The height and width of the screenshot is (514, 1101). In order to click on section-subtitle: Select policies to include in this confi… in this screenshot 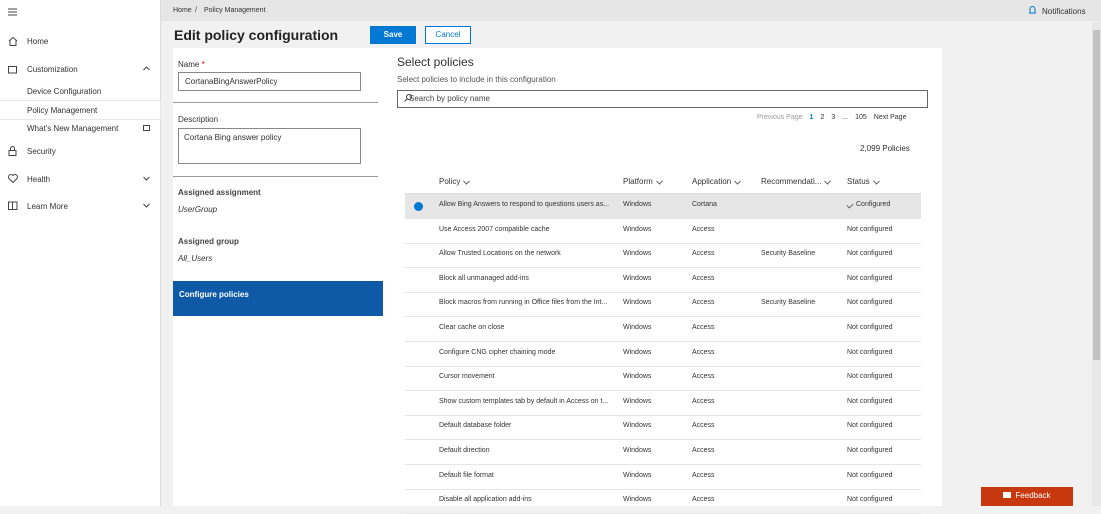, I will do `click(476, 79)`.